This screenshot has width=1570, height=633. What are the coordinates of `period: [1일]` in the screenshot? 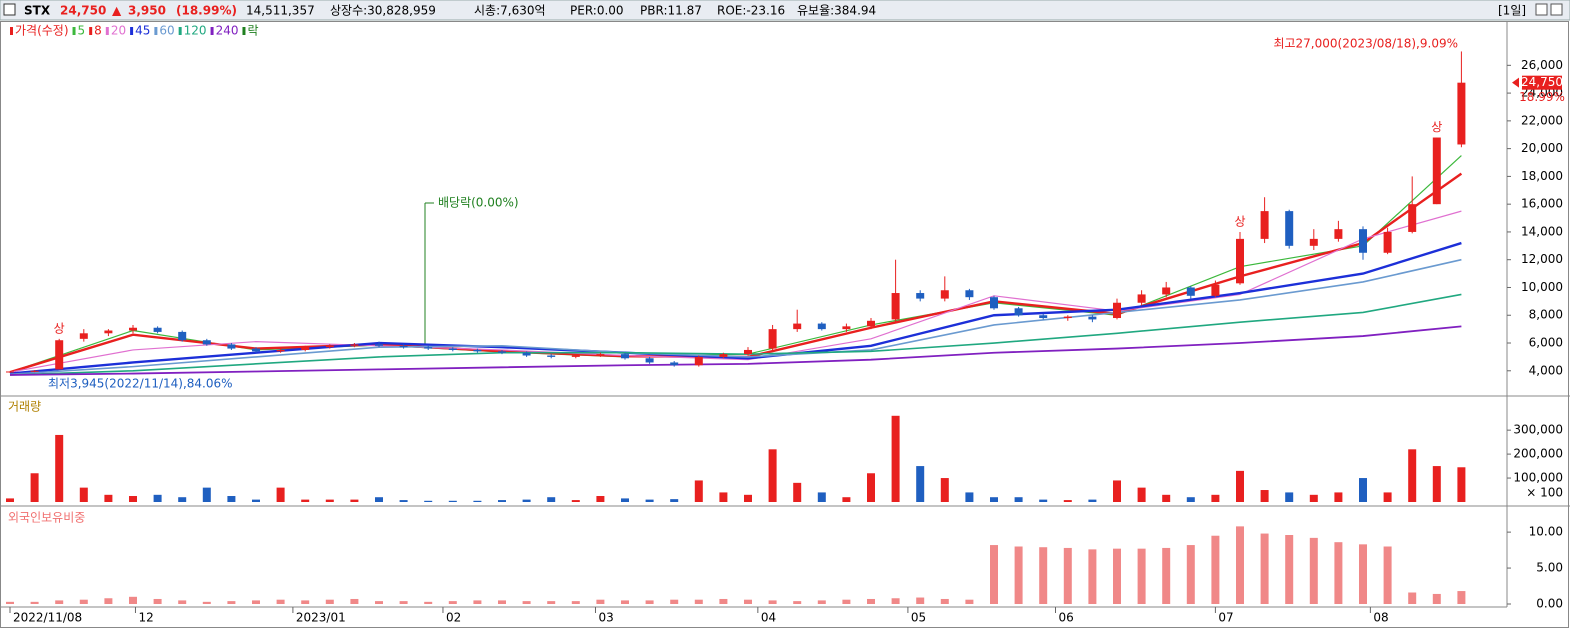 It's located at (1512, 11).